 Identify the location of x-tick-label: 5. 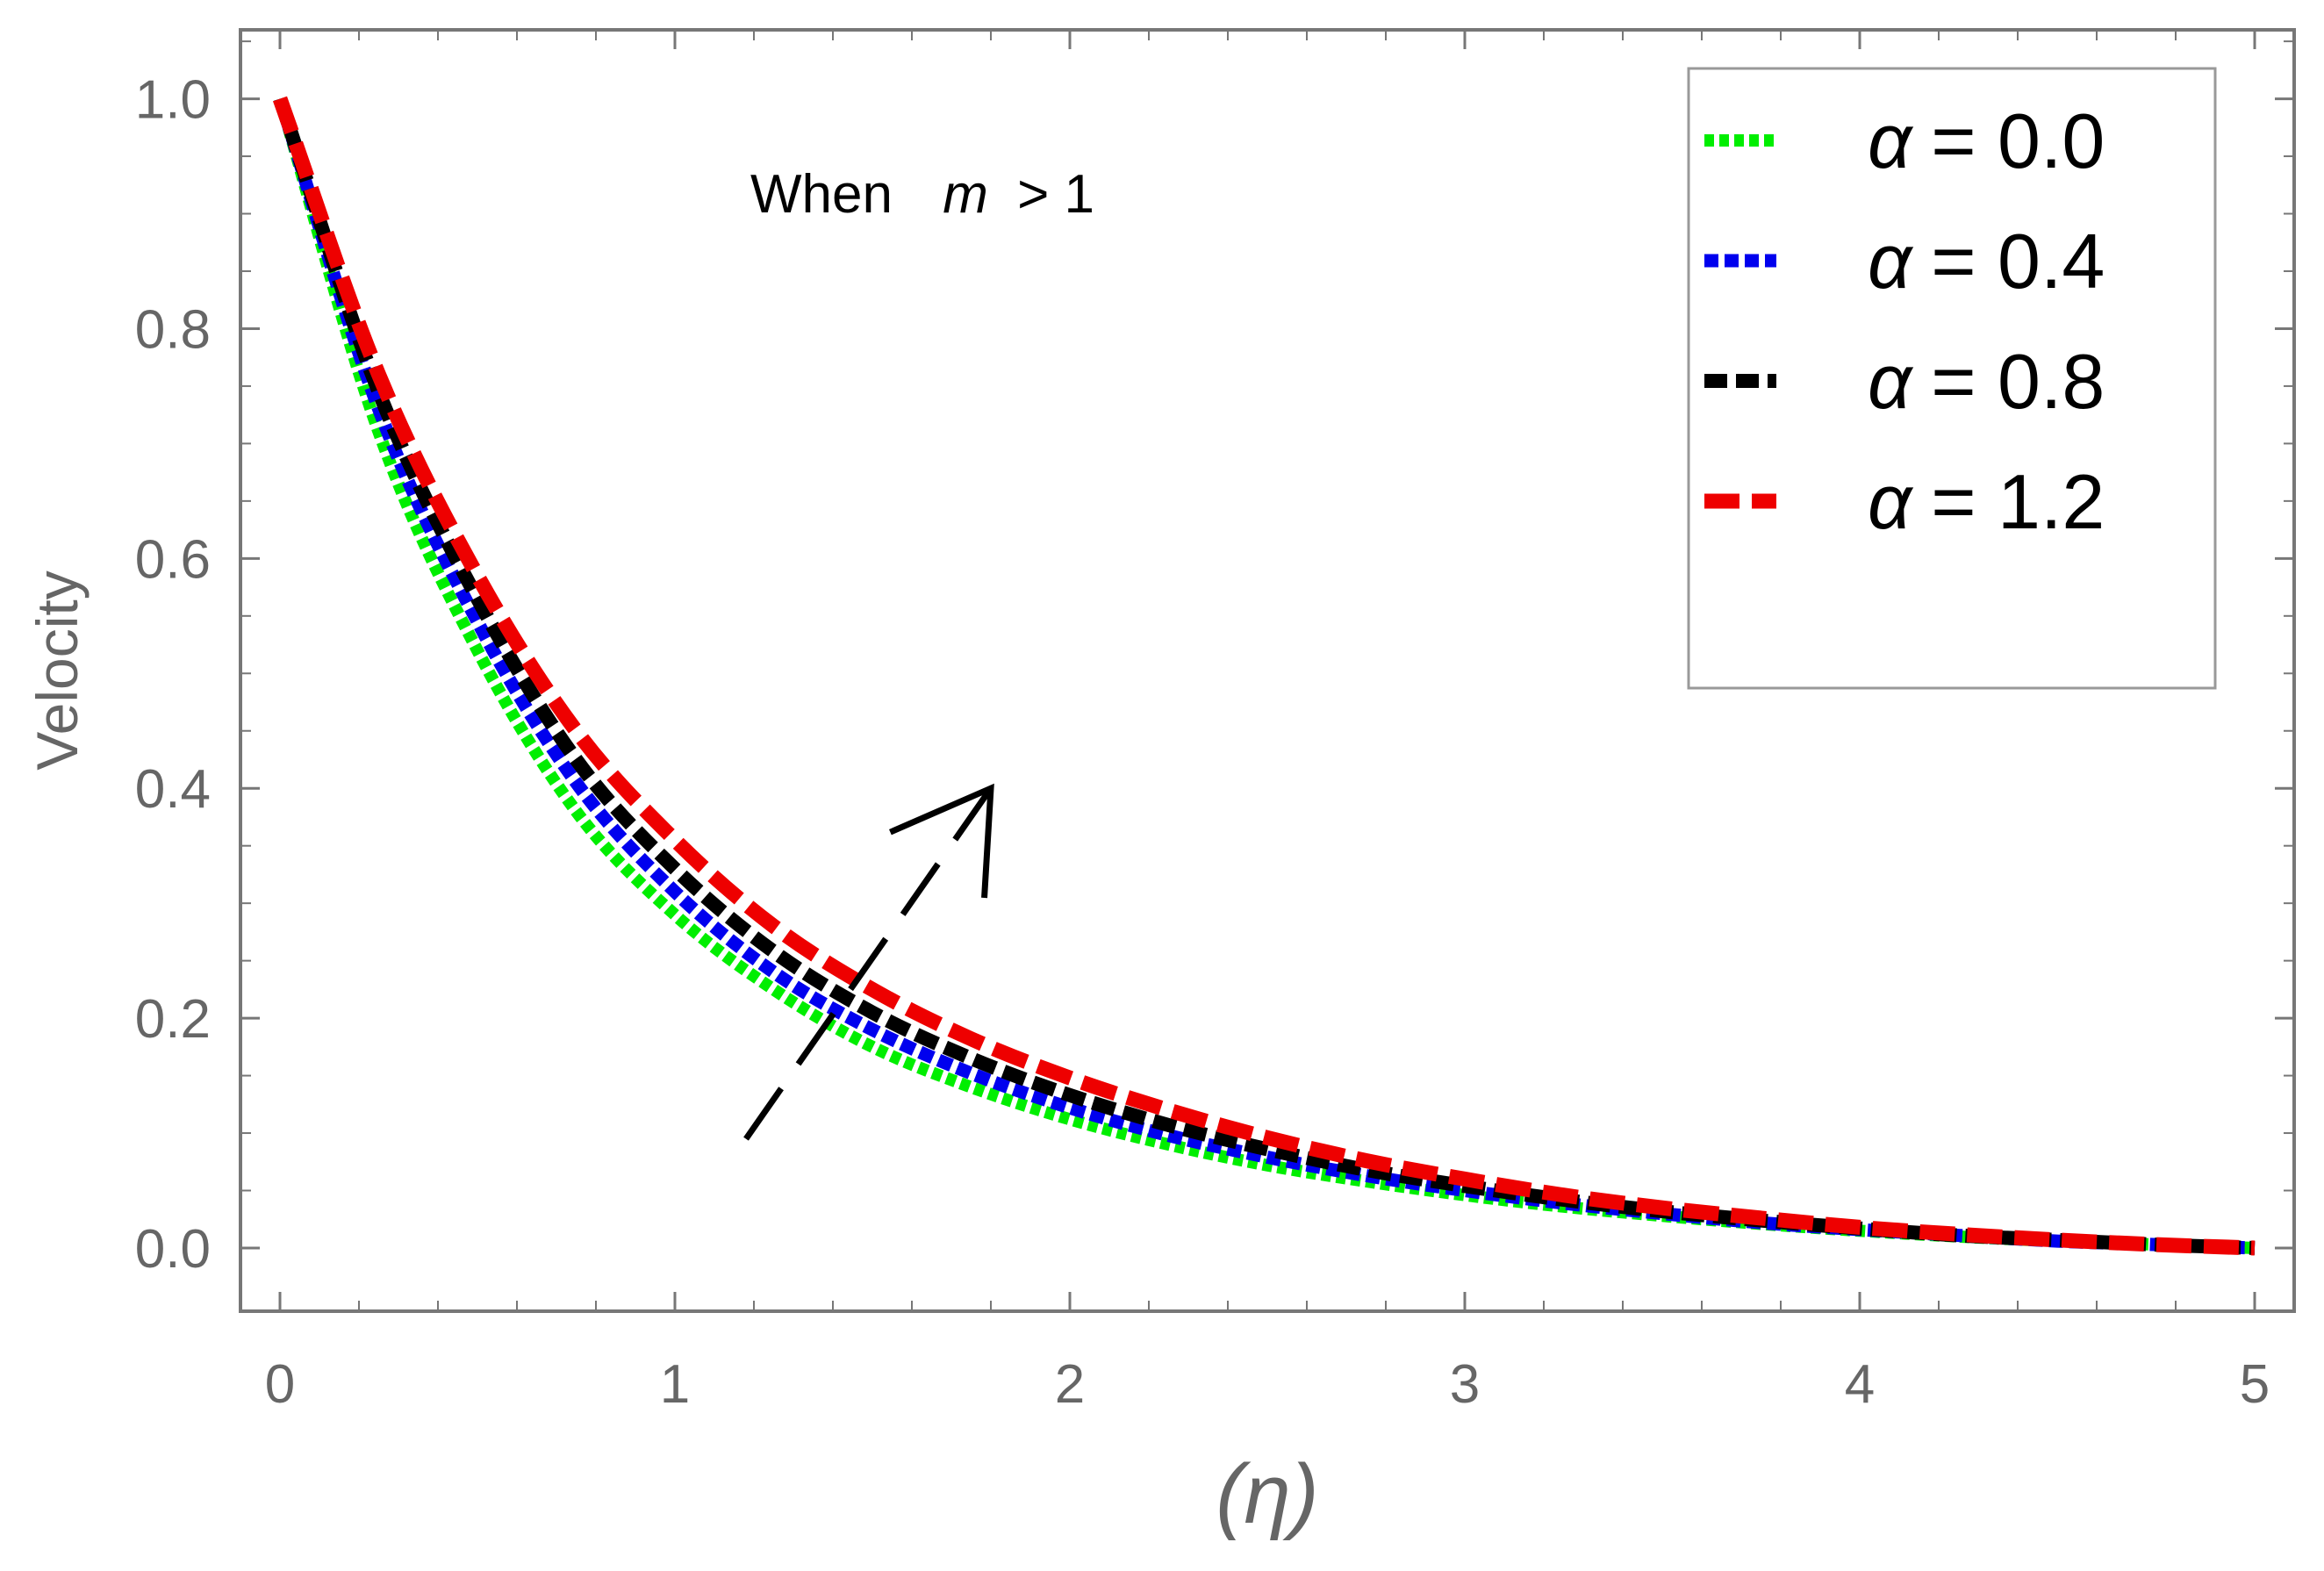
(2255, 1385).